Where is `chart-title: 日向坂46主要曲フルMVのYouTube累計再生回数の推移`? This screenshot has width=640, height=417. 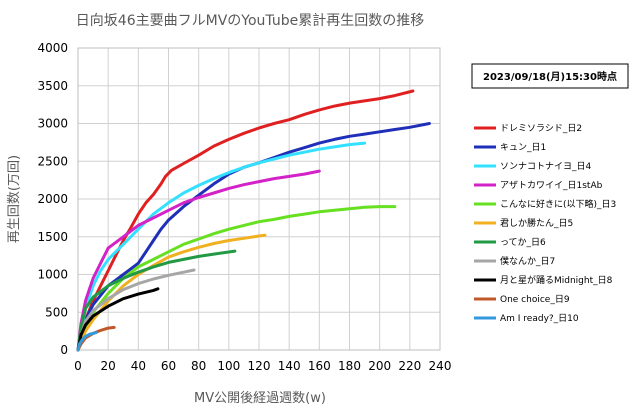 chart-title: 日向坂46主要曲フルMVのYouTube累計再生回数の推移 is located at coordinates (250, 21).